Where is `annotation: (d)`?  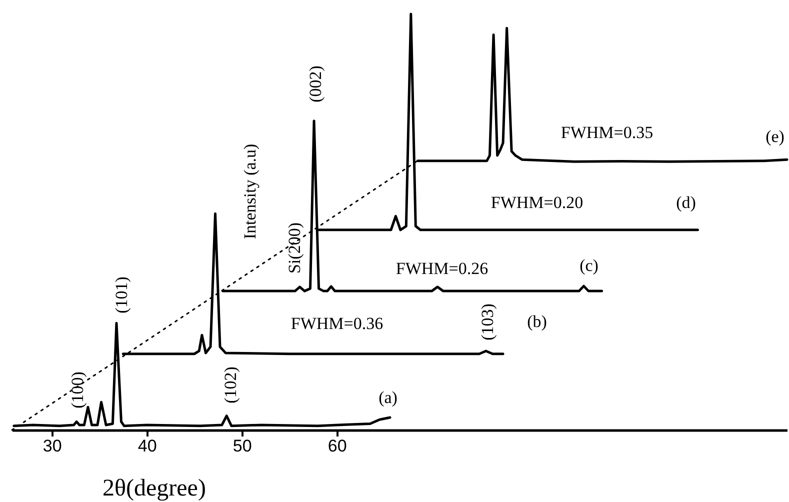
annotation: (d) is located at coordinates (686, 202).